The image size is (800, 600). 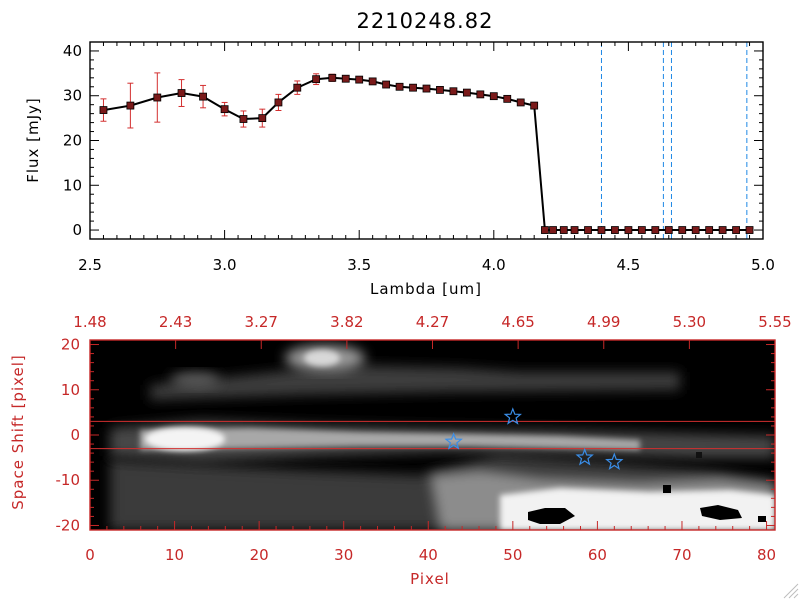 I want to click on x-tick-label: 4.5, so click(x=628, y=265).